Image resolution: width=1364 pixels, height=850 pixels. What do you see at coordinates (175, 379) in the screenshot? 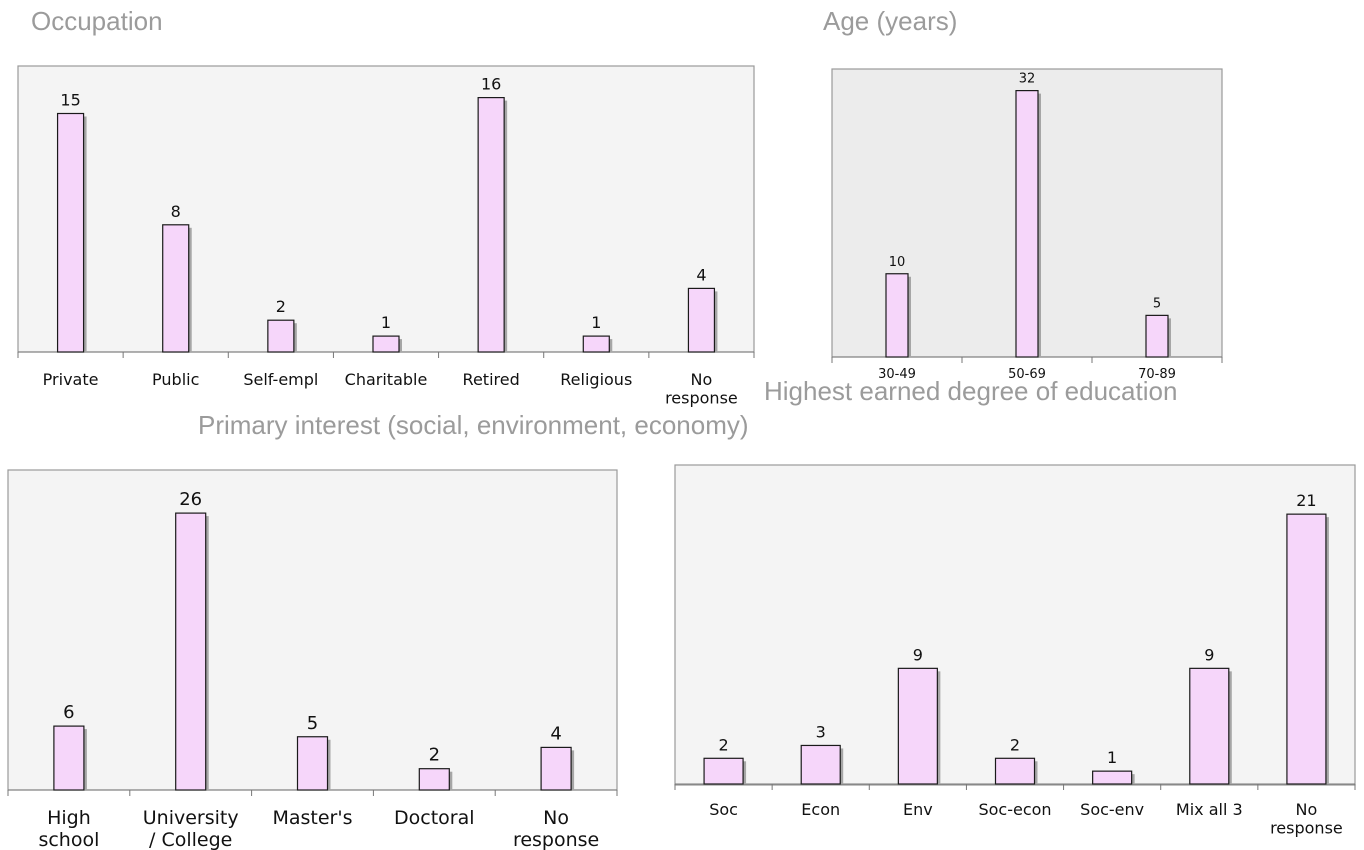
I see `category-label: Public` at bounding box center [175, 379].